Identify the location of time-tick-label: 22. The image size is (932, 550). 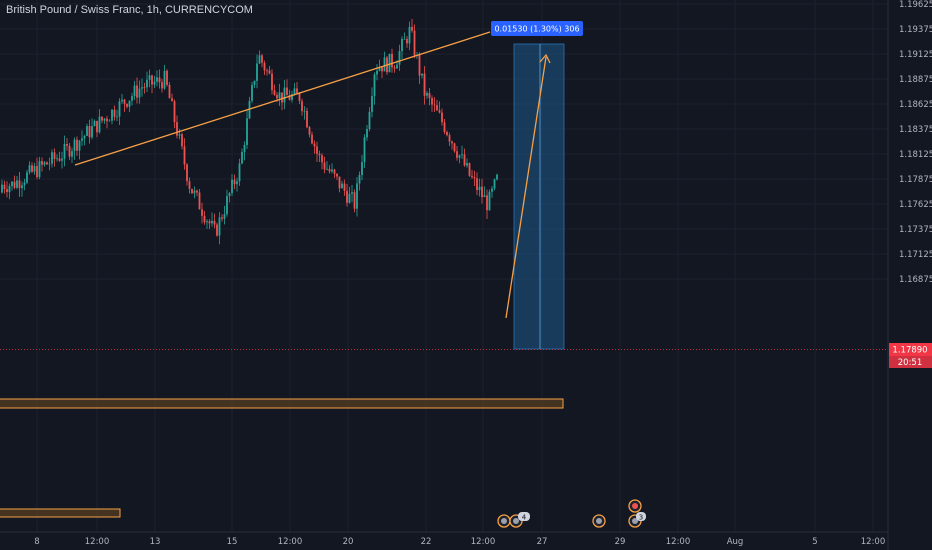
(426, 542).